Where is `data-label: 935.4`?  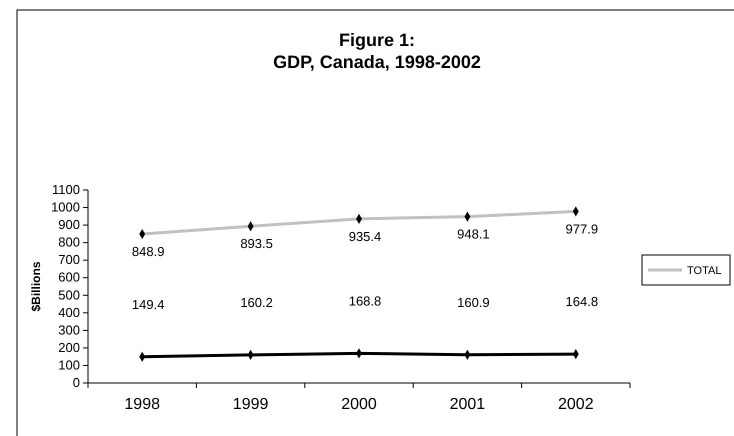
data-label: 935.4 is located at coordinates (365, 236).